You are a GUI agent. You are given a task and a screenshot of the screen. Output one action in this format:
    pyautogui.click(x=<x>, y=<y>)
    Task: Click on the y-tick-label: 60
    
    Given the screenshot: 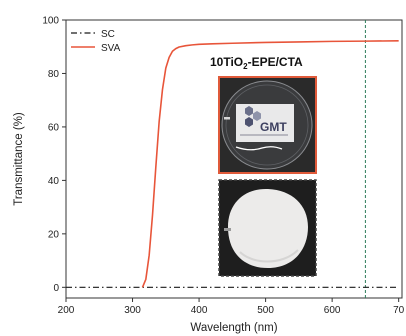 What is the action you would take?
    pyautogui.click(x=54, y=127)
    